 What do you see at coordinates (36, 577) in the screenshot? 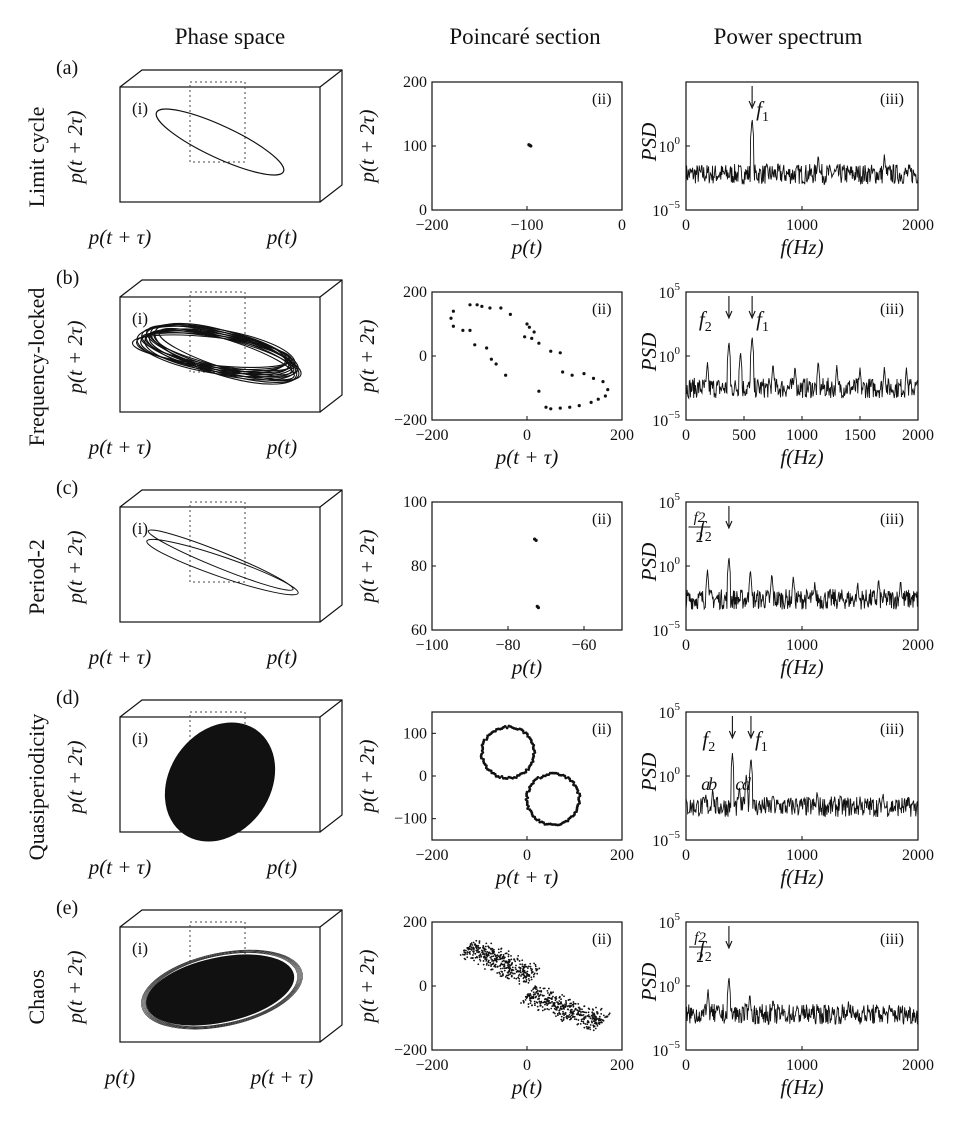
I see `row-label: Period-2` at bounding box center [36, 577].